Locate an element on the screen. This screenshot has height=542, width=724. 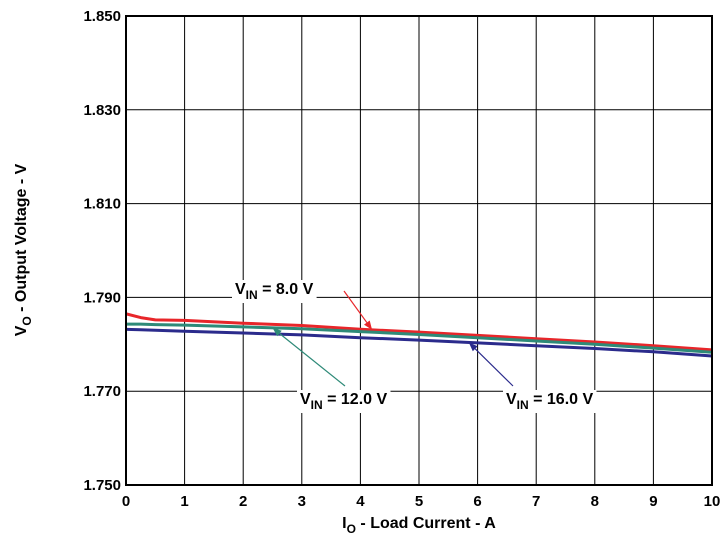
y-tick-label: 1.790 is located at coordinates (102, 297).